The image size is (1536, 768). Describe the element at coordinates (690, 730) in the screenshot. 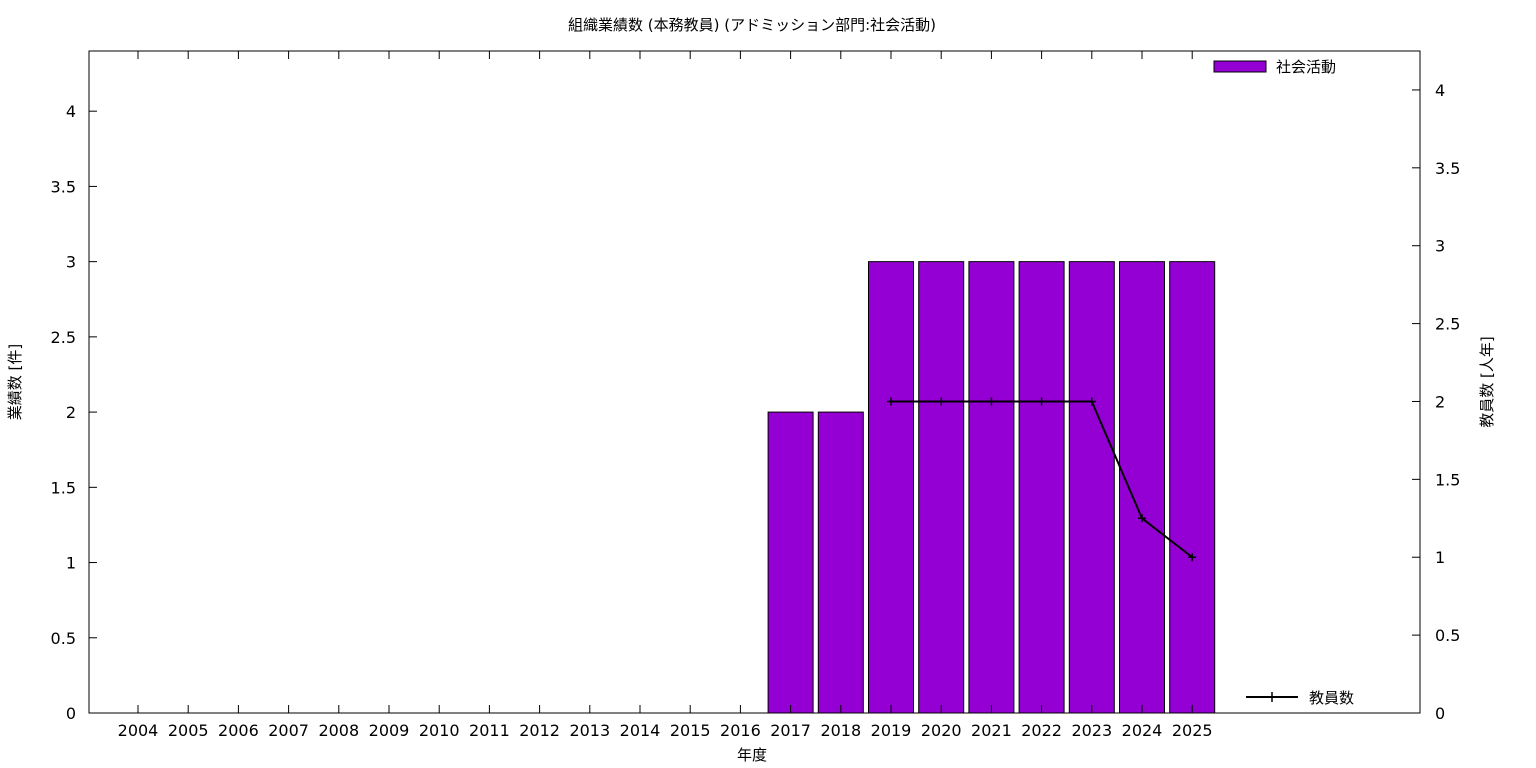

I see `x-tick-label: 2015` at that location.